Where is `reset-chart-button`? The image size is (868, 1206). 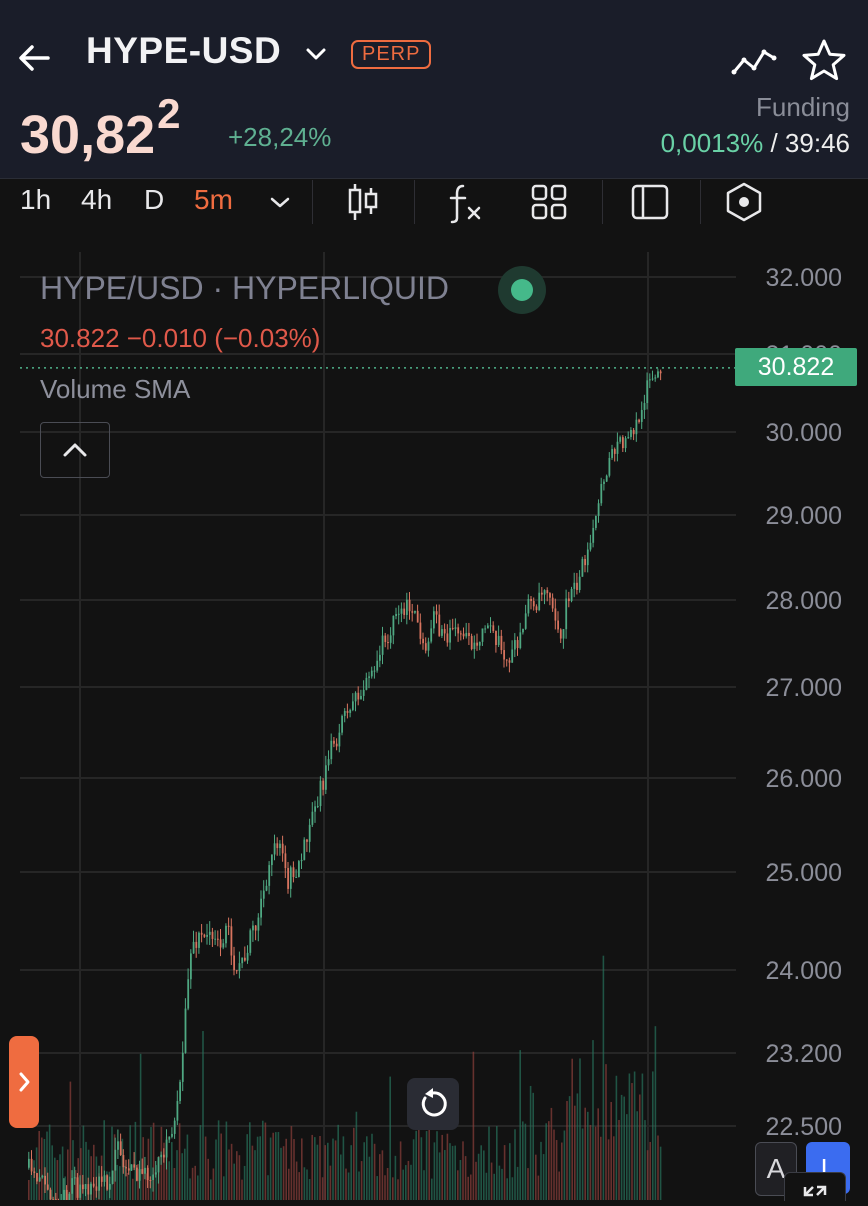 reset-chart-button is located at coordinates (433, 1104).